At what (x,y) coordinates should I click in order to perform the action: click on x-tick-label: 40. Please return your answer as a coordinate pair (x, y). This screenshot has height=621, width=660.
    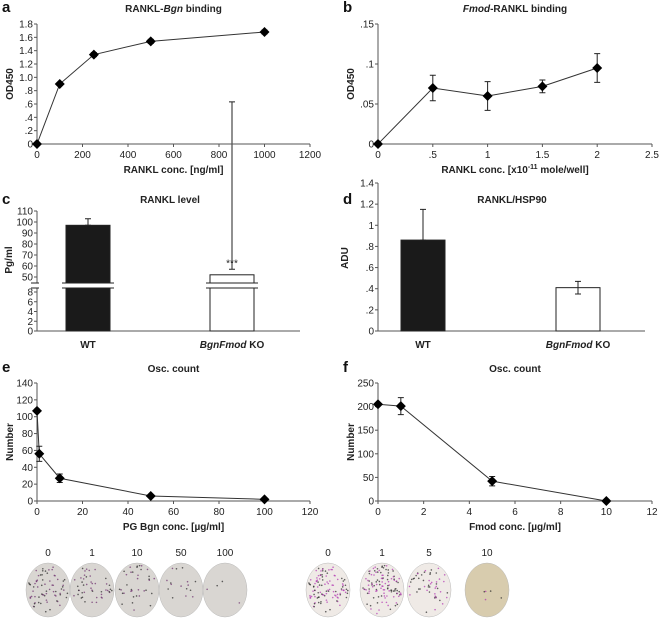
    Looking at the image, I should click on (128, 512).